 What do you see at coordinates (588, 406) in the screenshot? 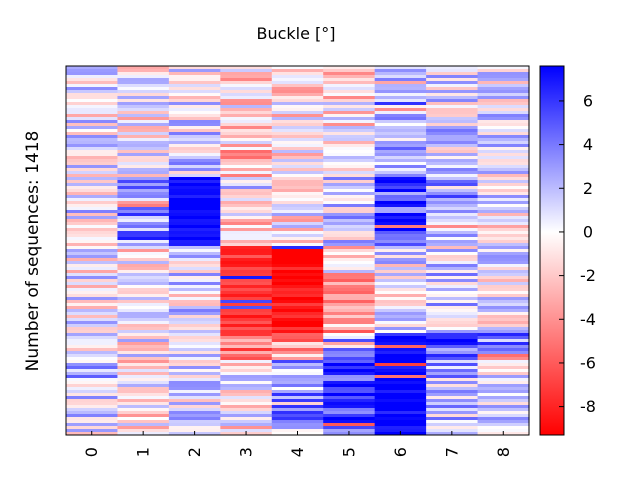
I see `colorbar-tick-label: -8` at bounding box center [588, 406].